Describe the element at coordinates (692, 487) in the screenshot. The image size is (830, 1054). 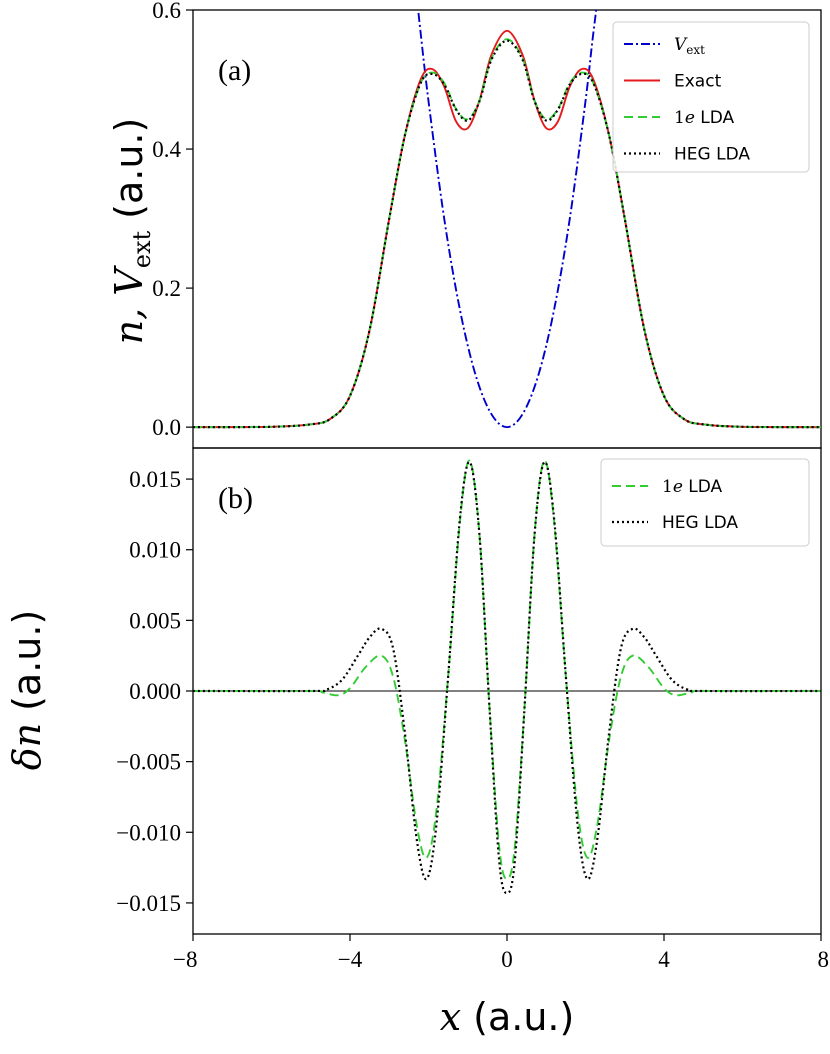
I see `panel-b-legend-label-1e-lda: 1e LDA` at that location.